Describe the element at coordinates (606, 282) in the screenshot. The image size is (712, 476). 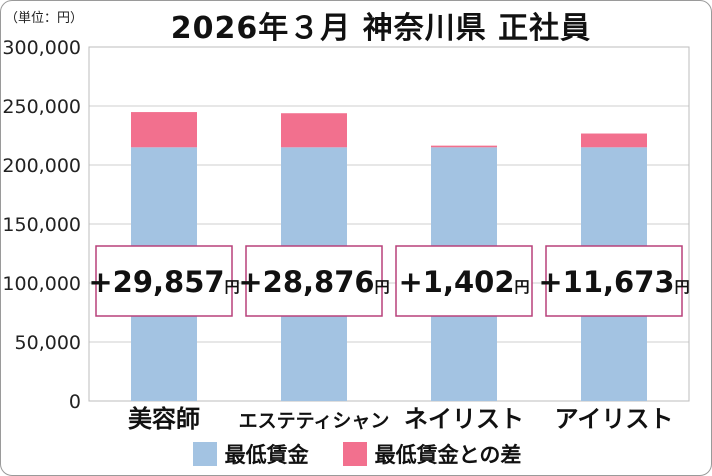
I see `difference-value: +11,673` at that location.